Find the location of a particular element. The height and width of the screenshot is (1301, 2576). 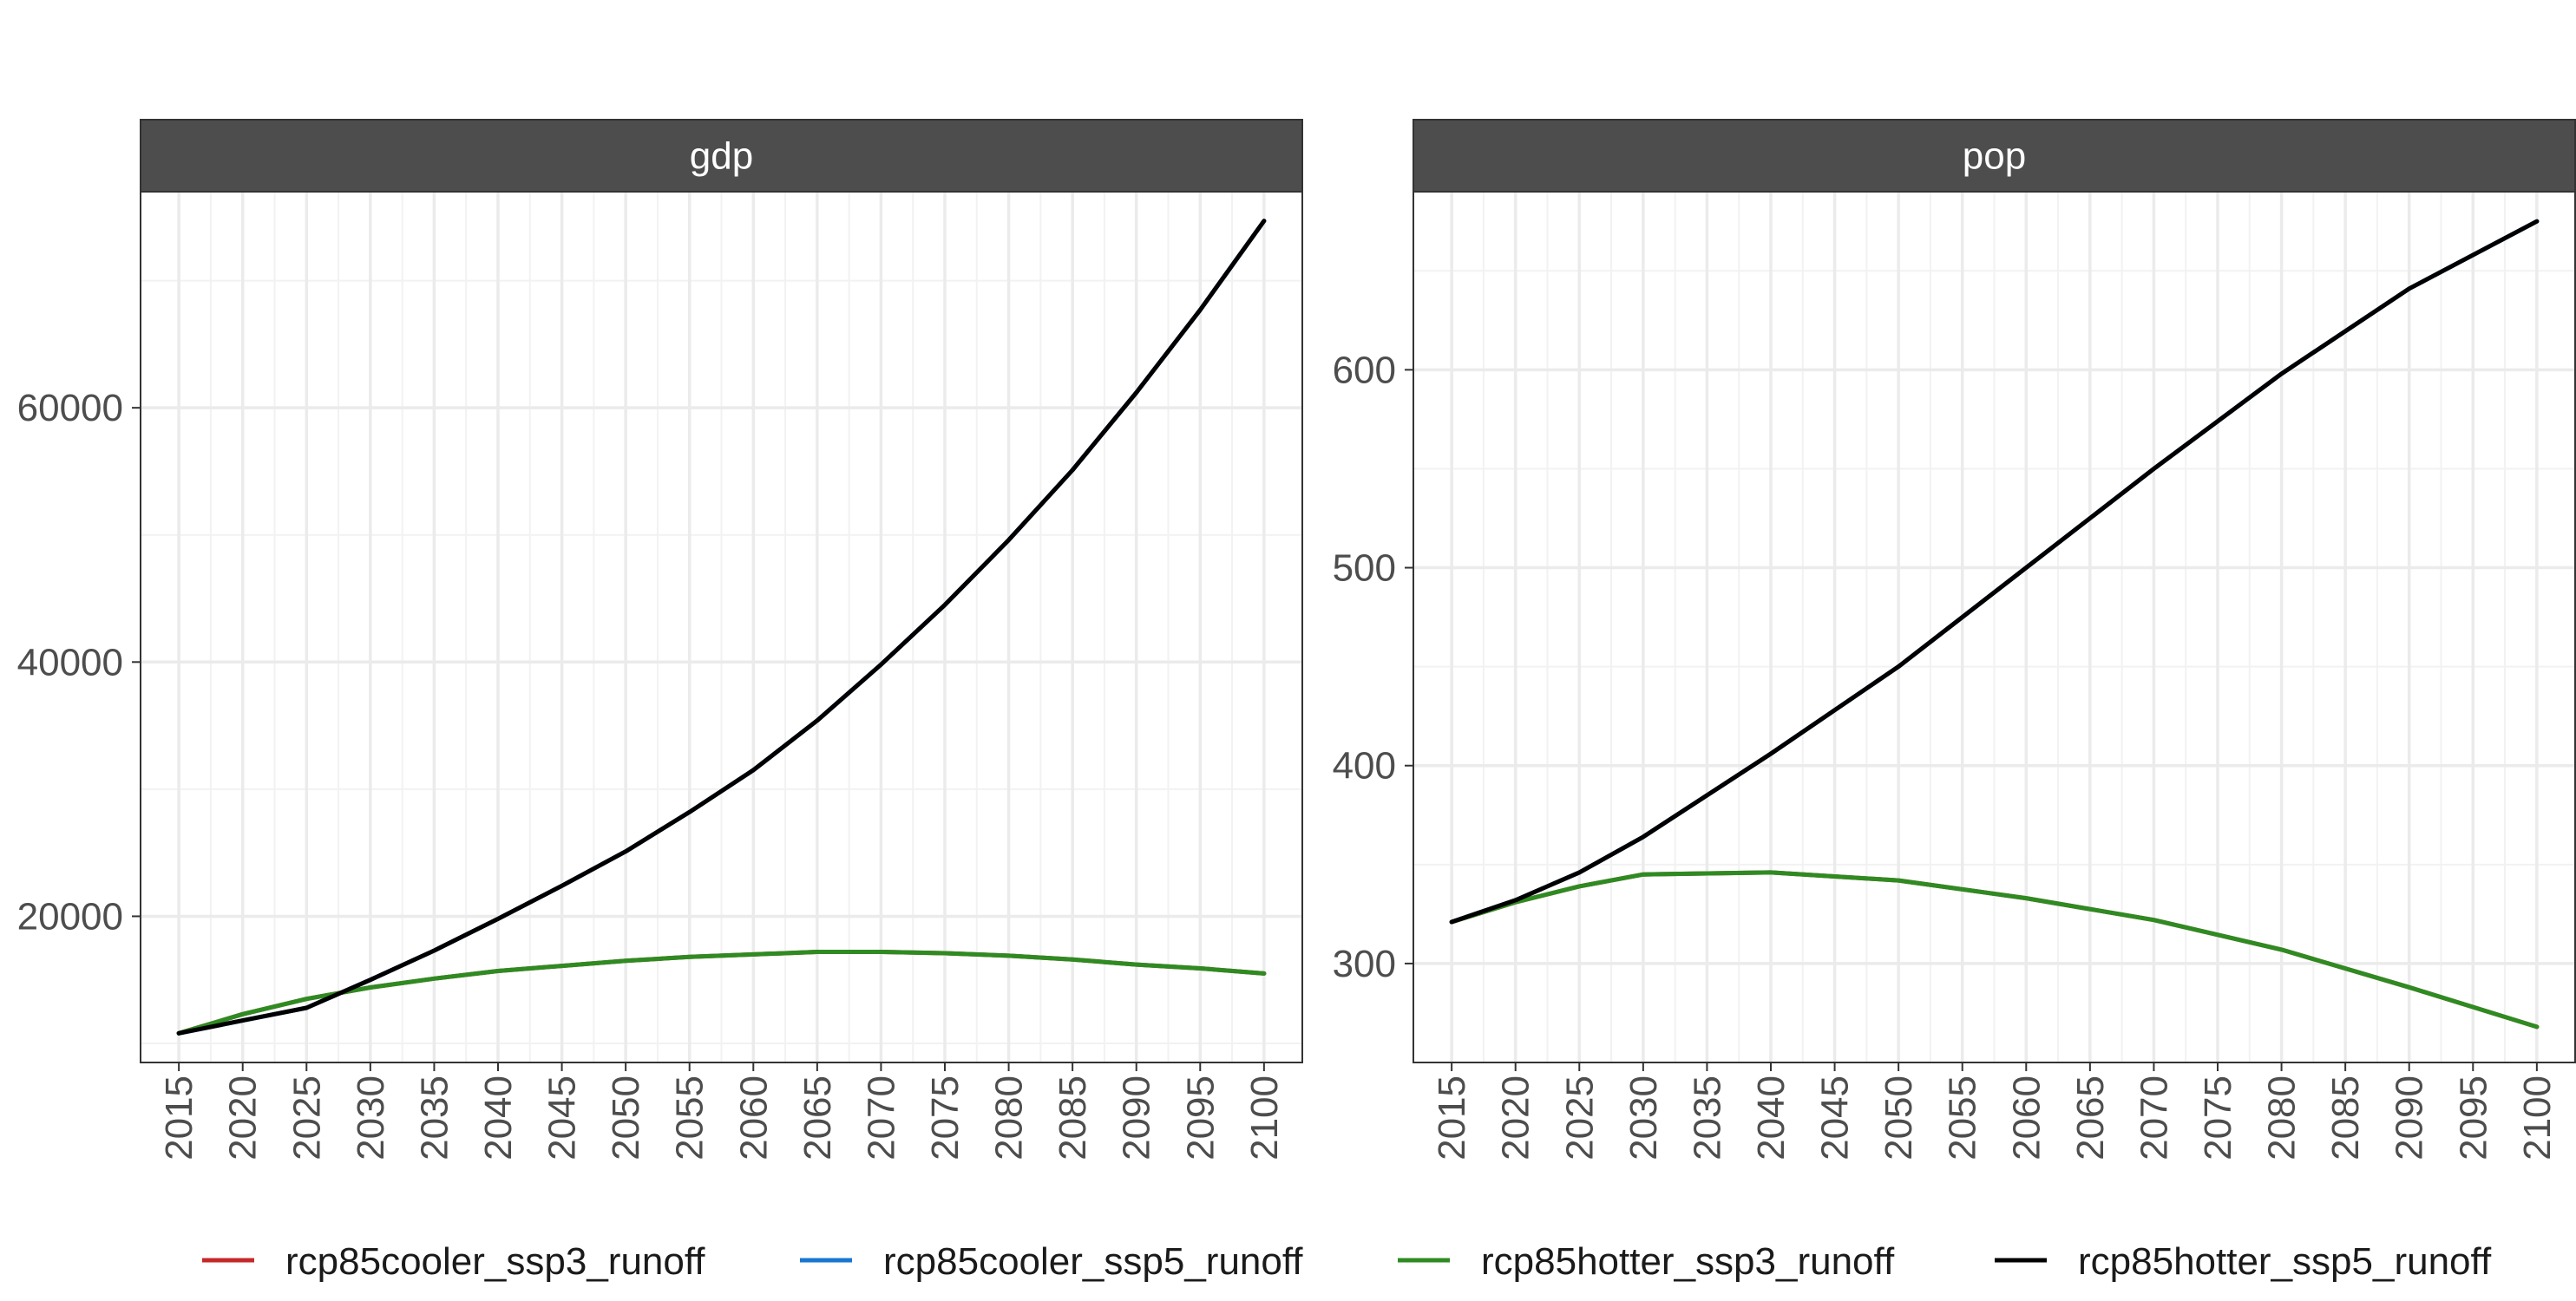

facet-strip-label: pop is located at coordinates (1994, 156).